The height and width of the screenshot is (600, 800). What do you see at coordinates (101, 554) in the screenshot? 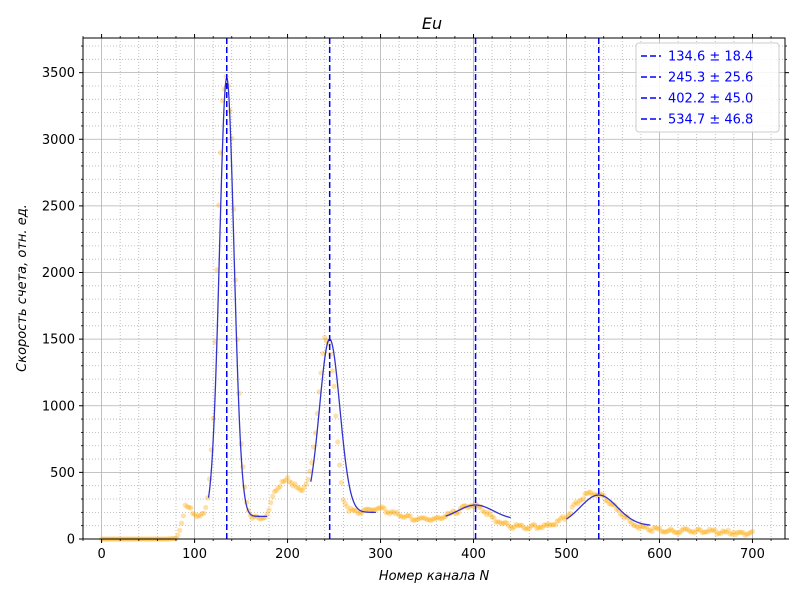
I see `x-tick-label: 0` at bounding box center [101, 554].